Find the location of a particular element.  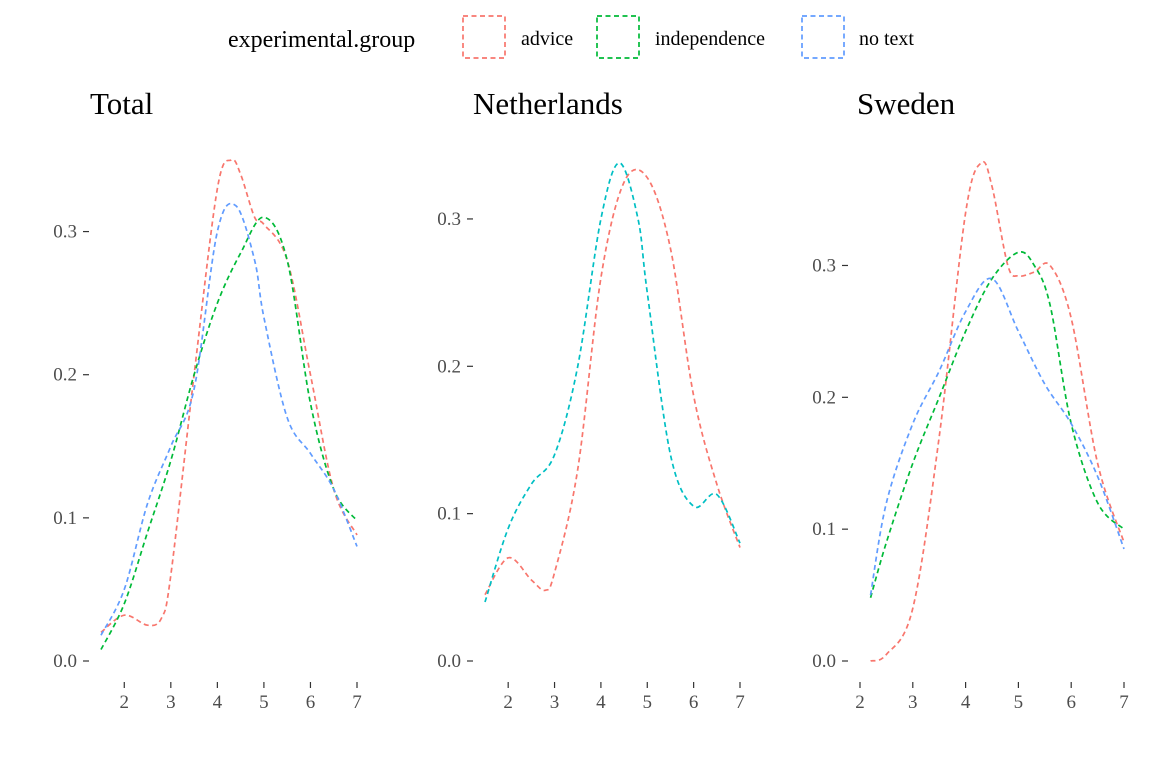

legend-title: experimental.group is located at coordinates (321, 40).